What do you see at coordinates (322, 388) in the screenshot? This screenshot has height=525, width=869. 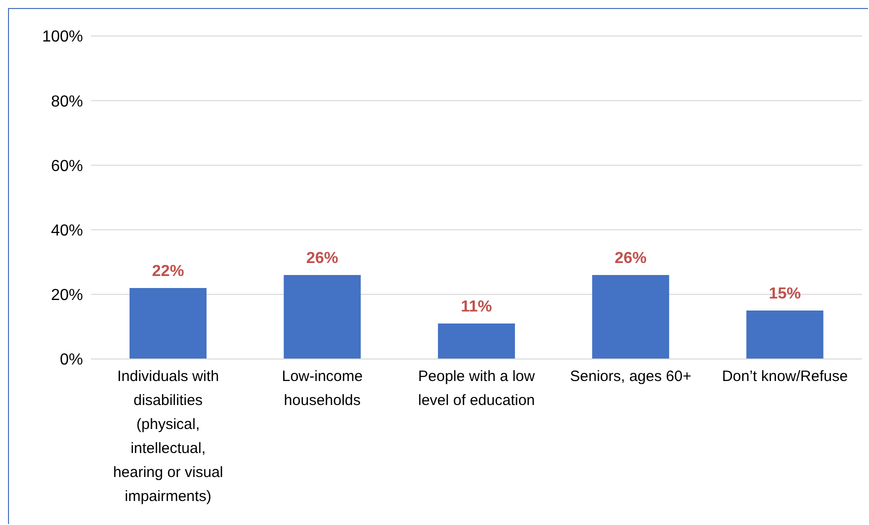 I see `x-tick-label: Low-income households` at bounding box center [322, 388].